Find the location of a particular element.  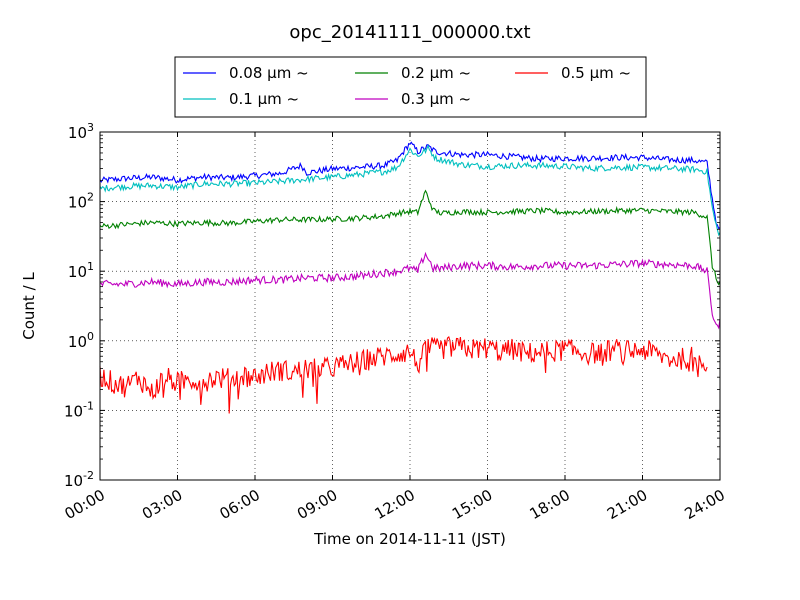

y-tick-label: 10³ is located at coordinates (81, 131).